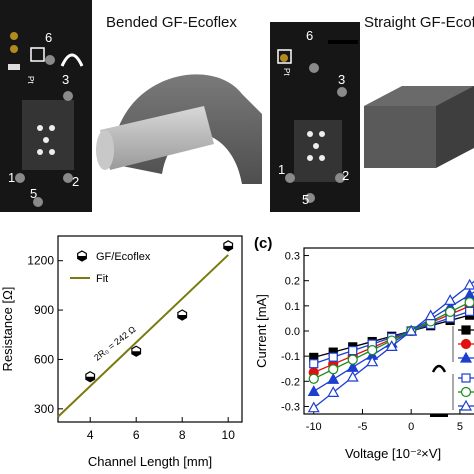 The height and width of the screenshot is (474, 474). Describe the element at coordinates (292, 307) in the screenshot. I see `y-tick-label: 0.1` at that location.